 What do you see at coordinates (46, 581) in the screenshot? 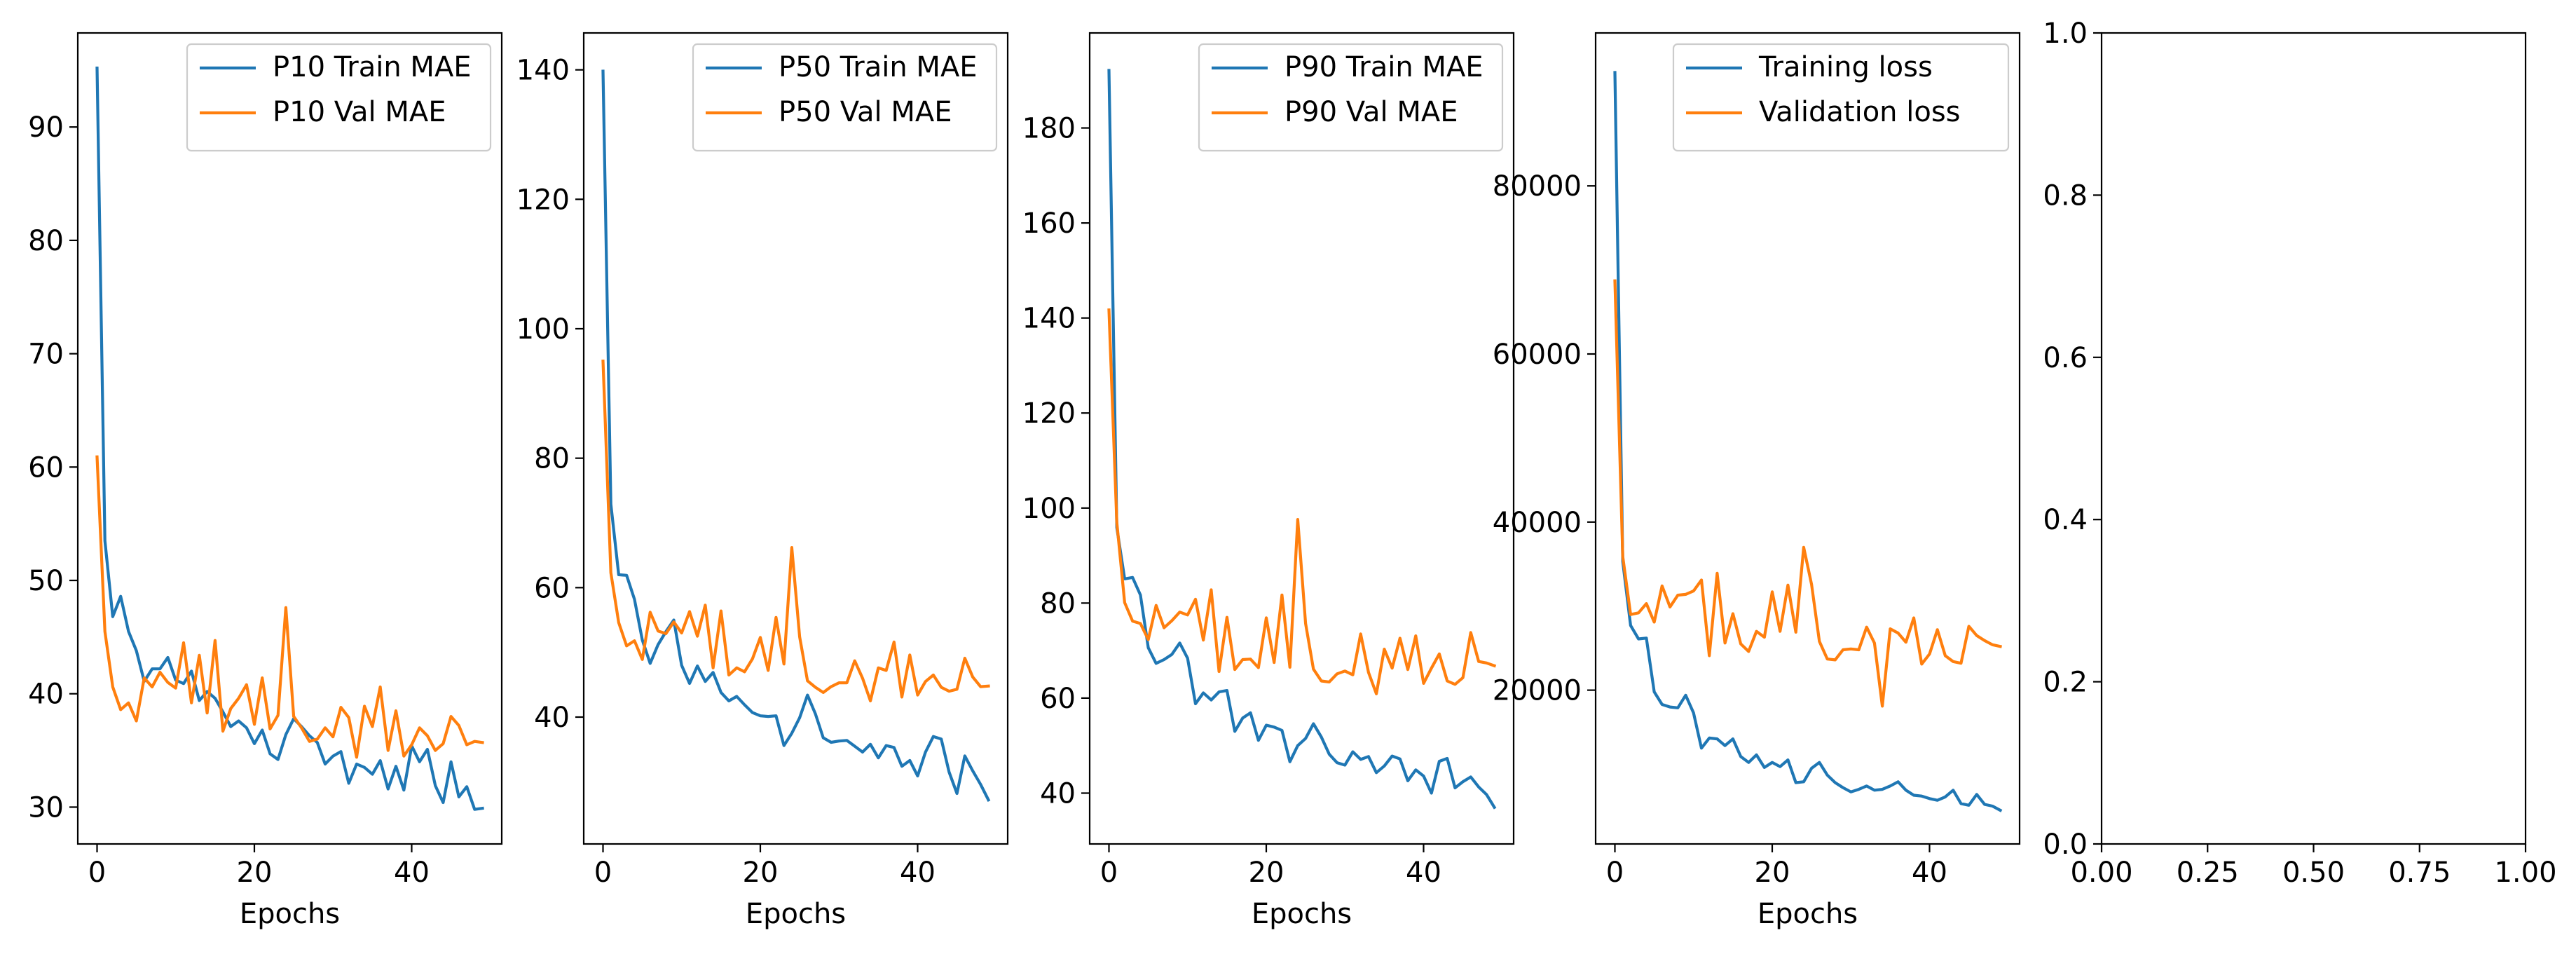
I see `y-tick-label: 50` at bounding box center [46, 581].